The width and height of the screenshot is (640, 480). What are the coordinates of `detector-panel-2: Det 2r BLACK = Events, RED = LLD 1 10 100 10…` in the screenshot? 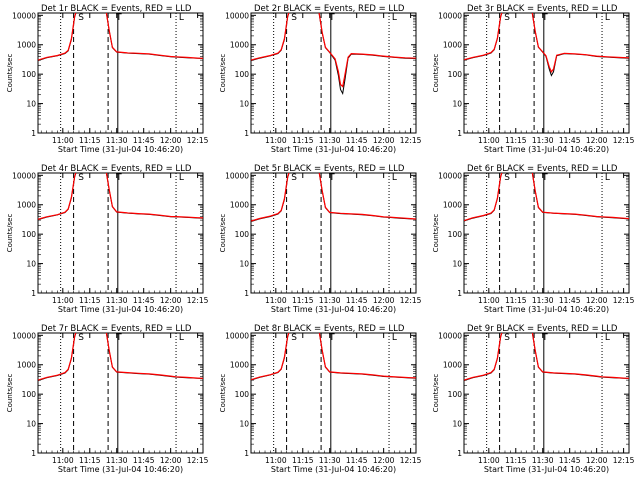 It's located at (320, 79).